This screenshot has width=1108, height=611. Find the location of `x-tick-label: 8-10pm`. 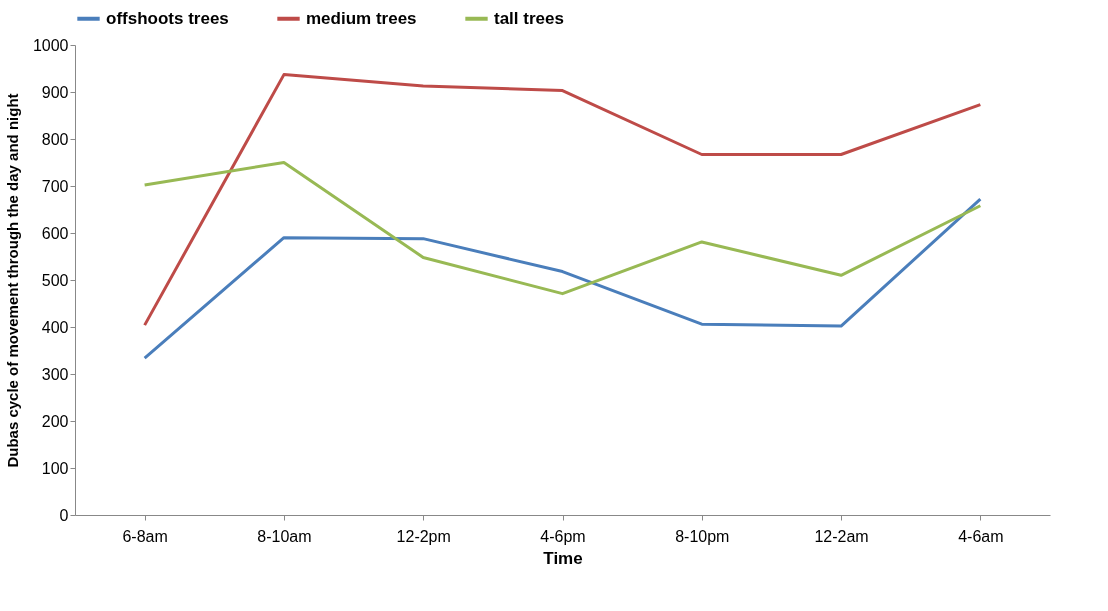

x-tick-label: 8-10pm is located at coordinates (702, 536).